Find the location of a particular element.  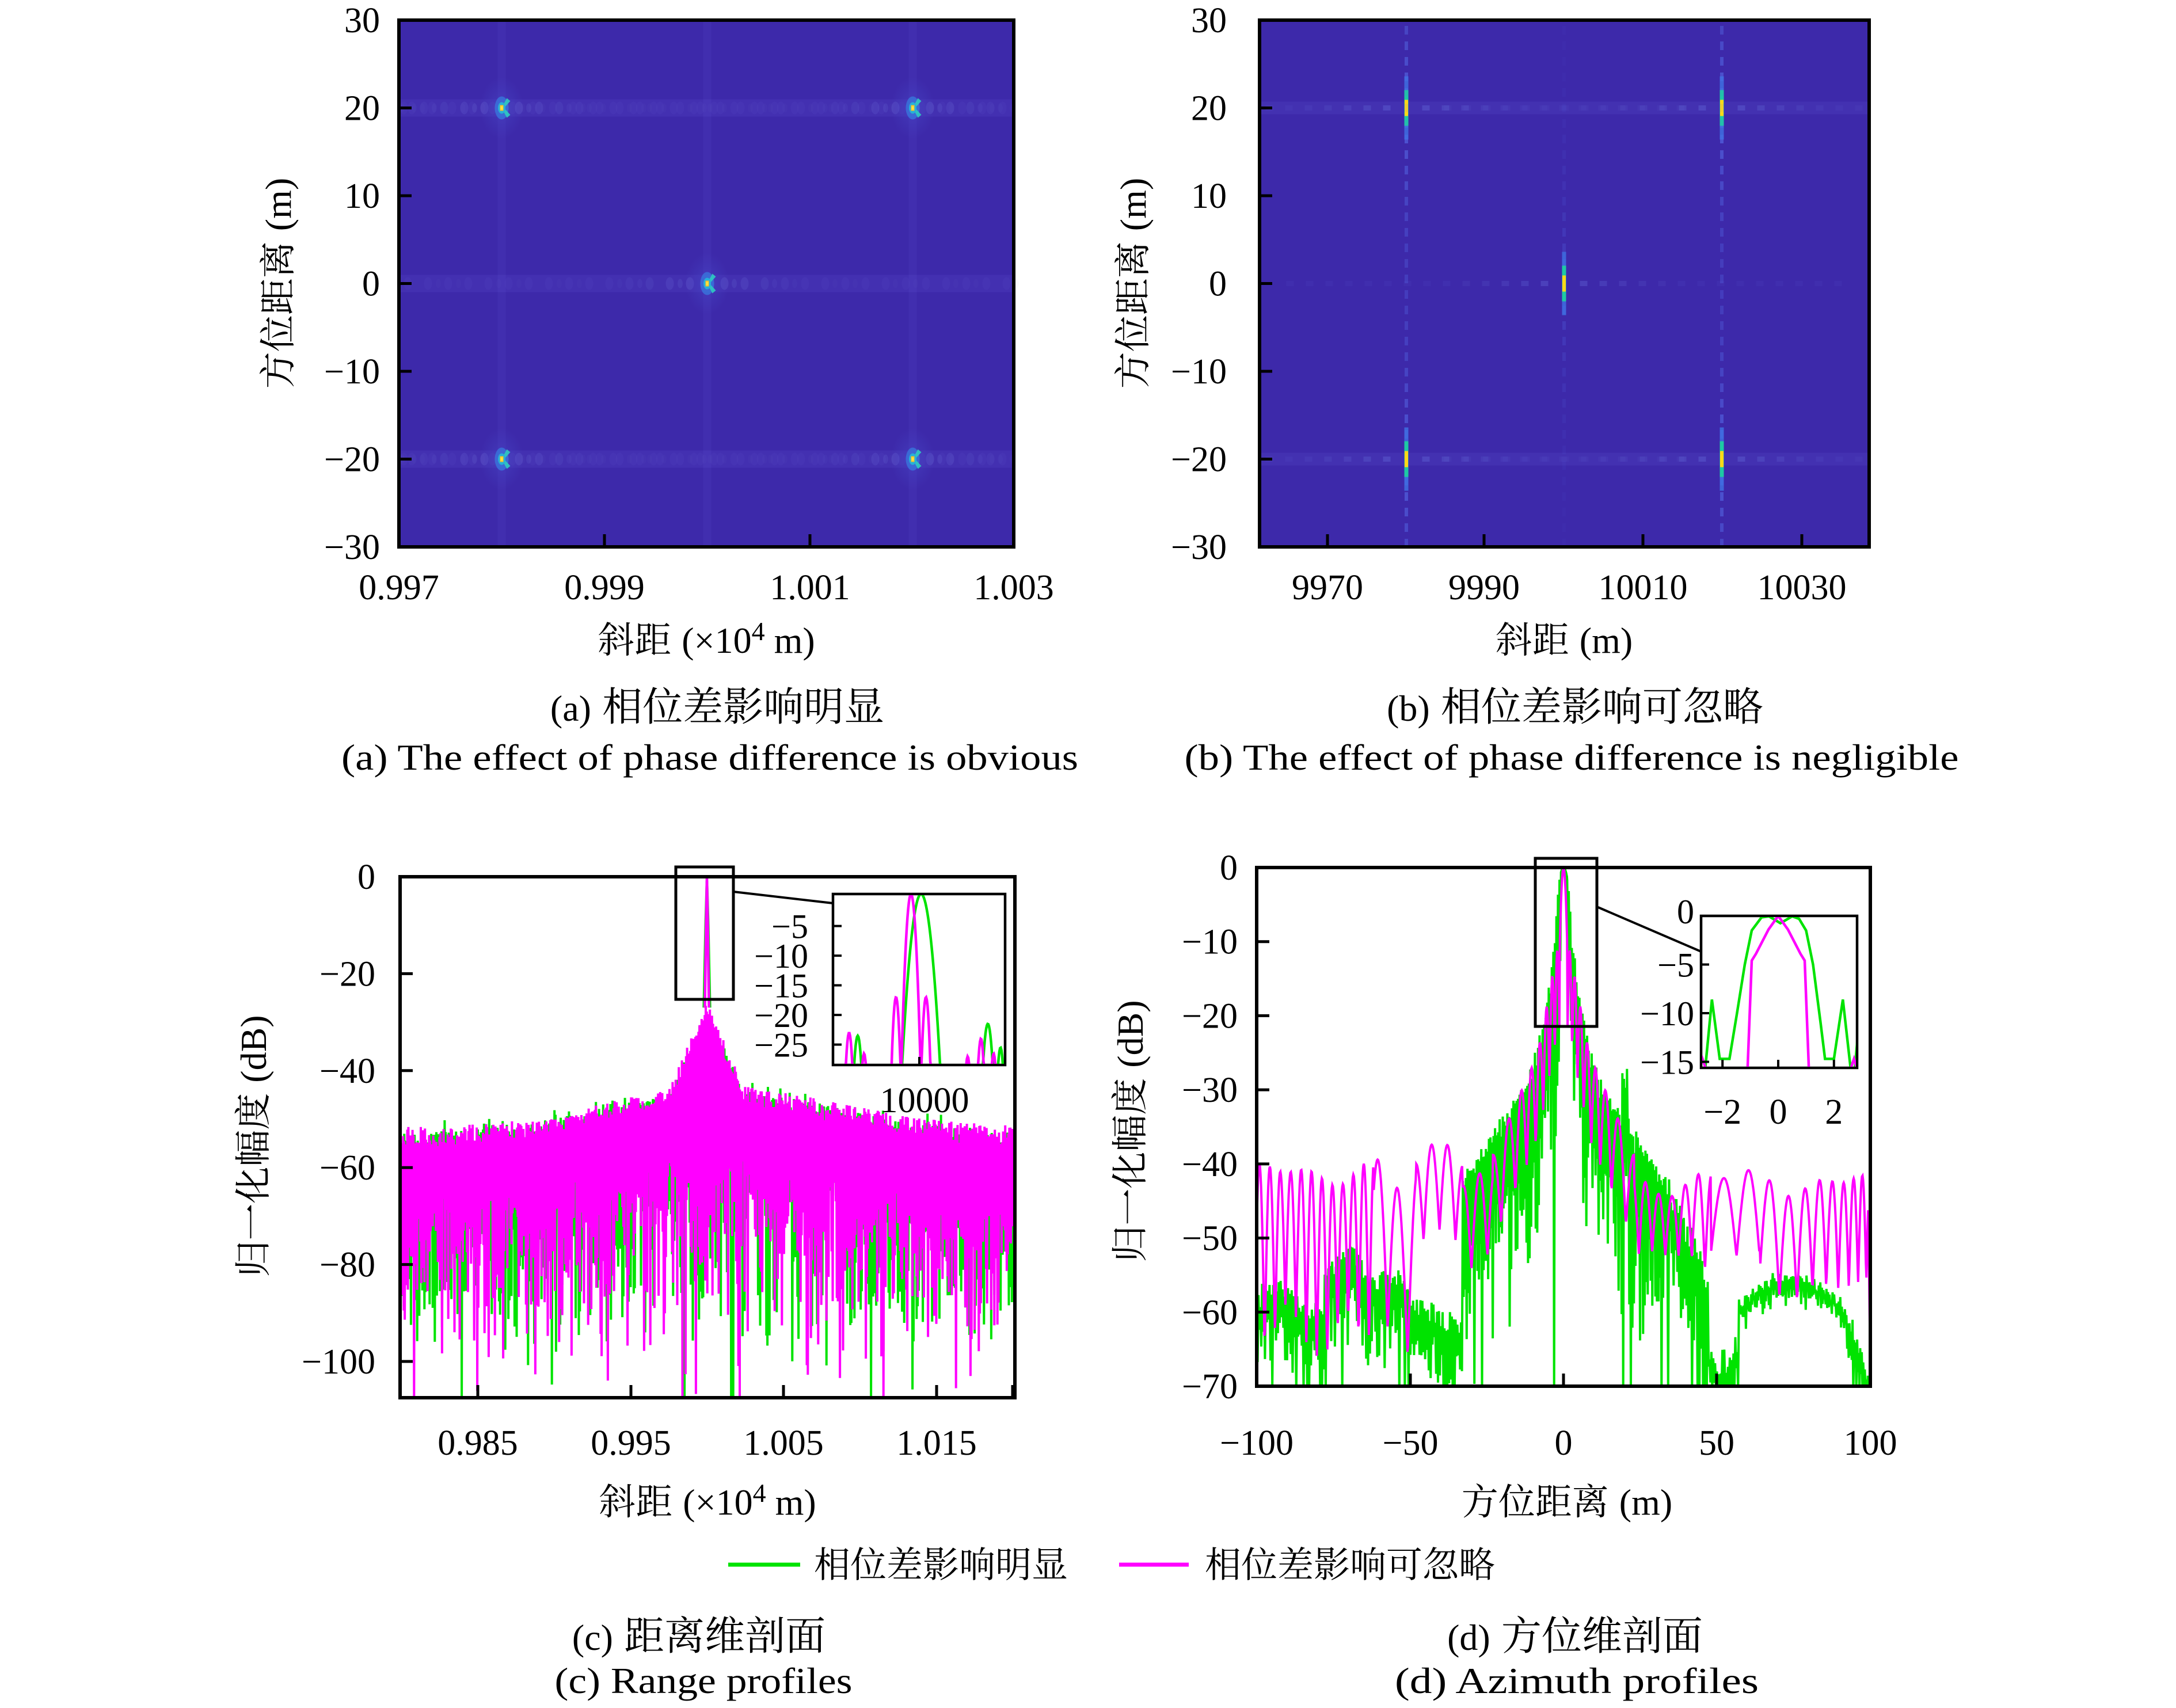

svg-text: −25 is located at coordinates (781, 1045).